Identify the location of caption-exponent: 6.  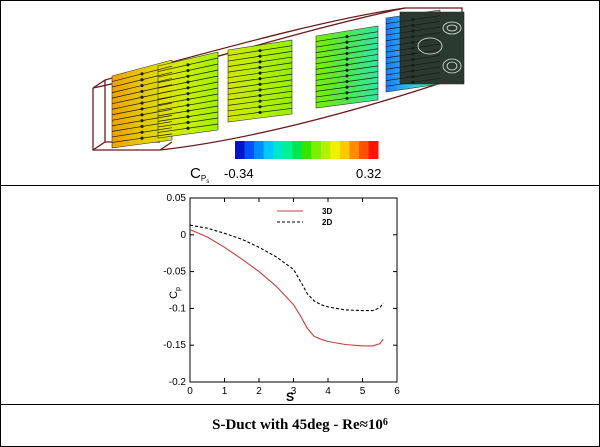
(385, 422).